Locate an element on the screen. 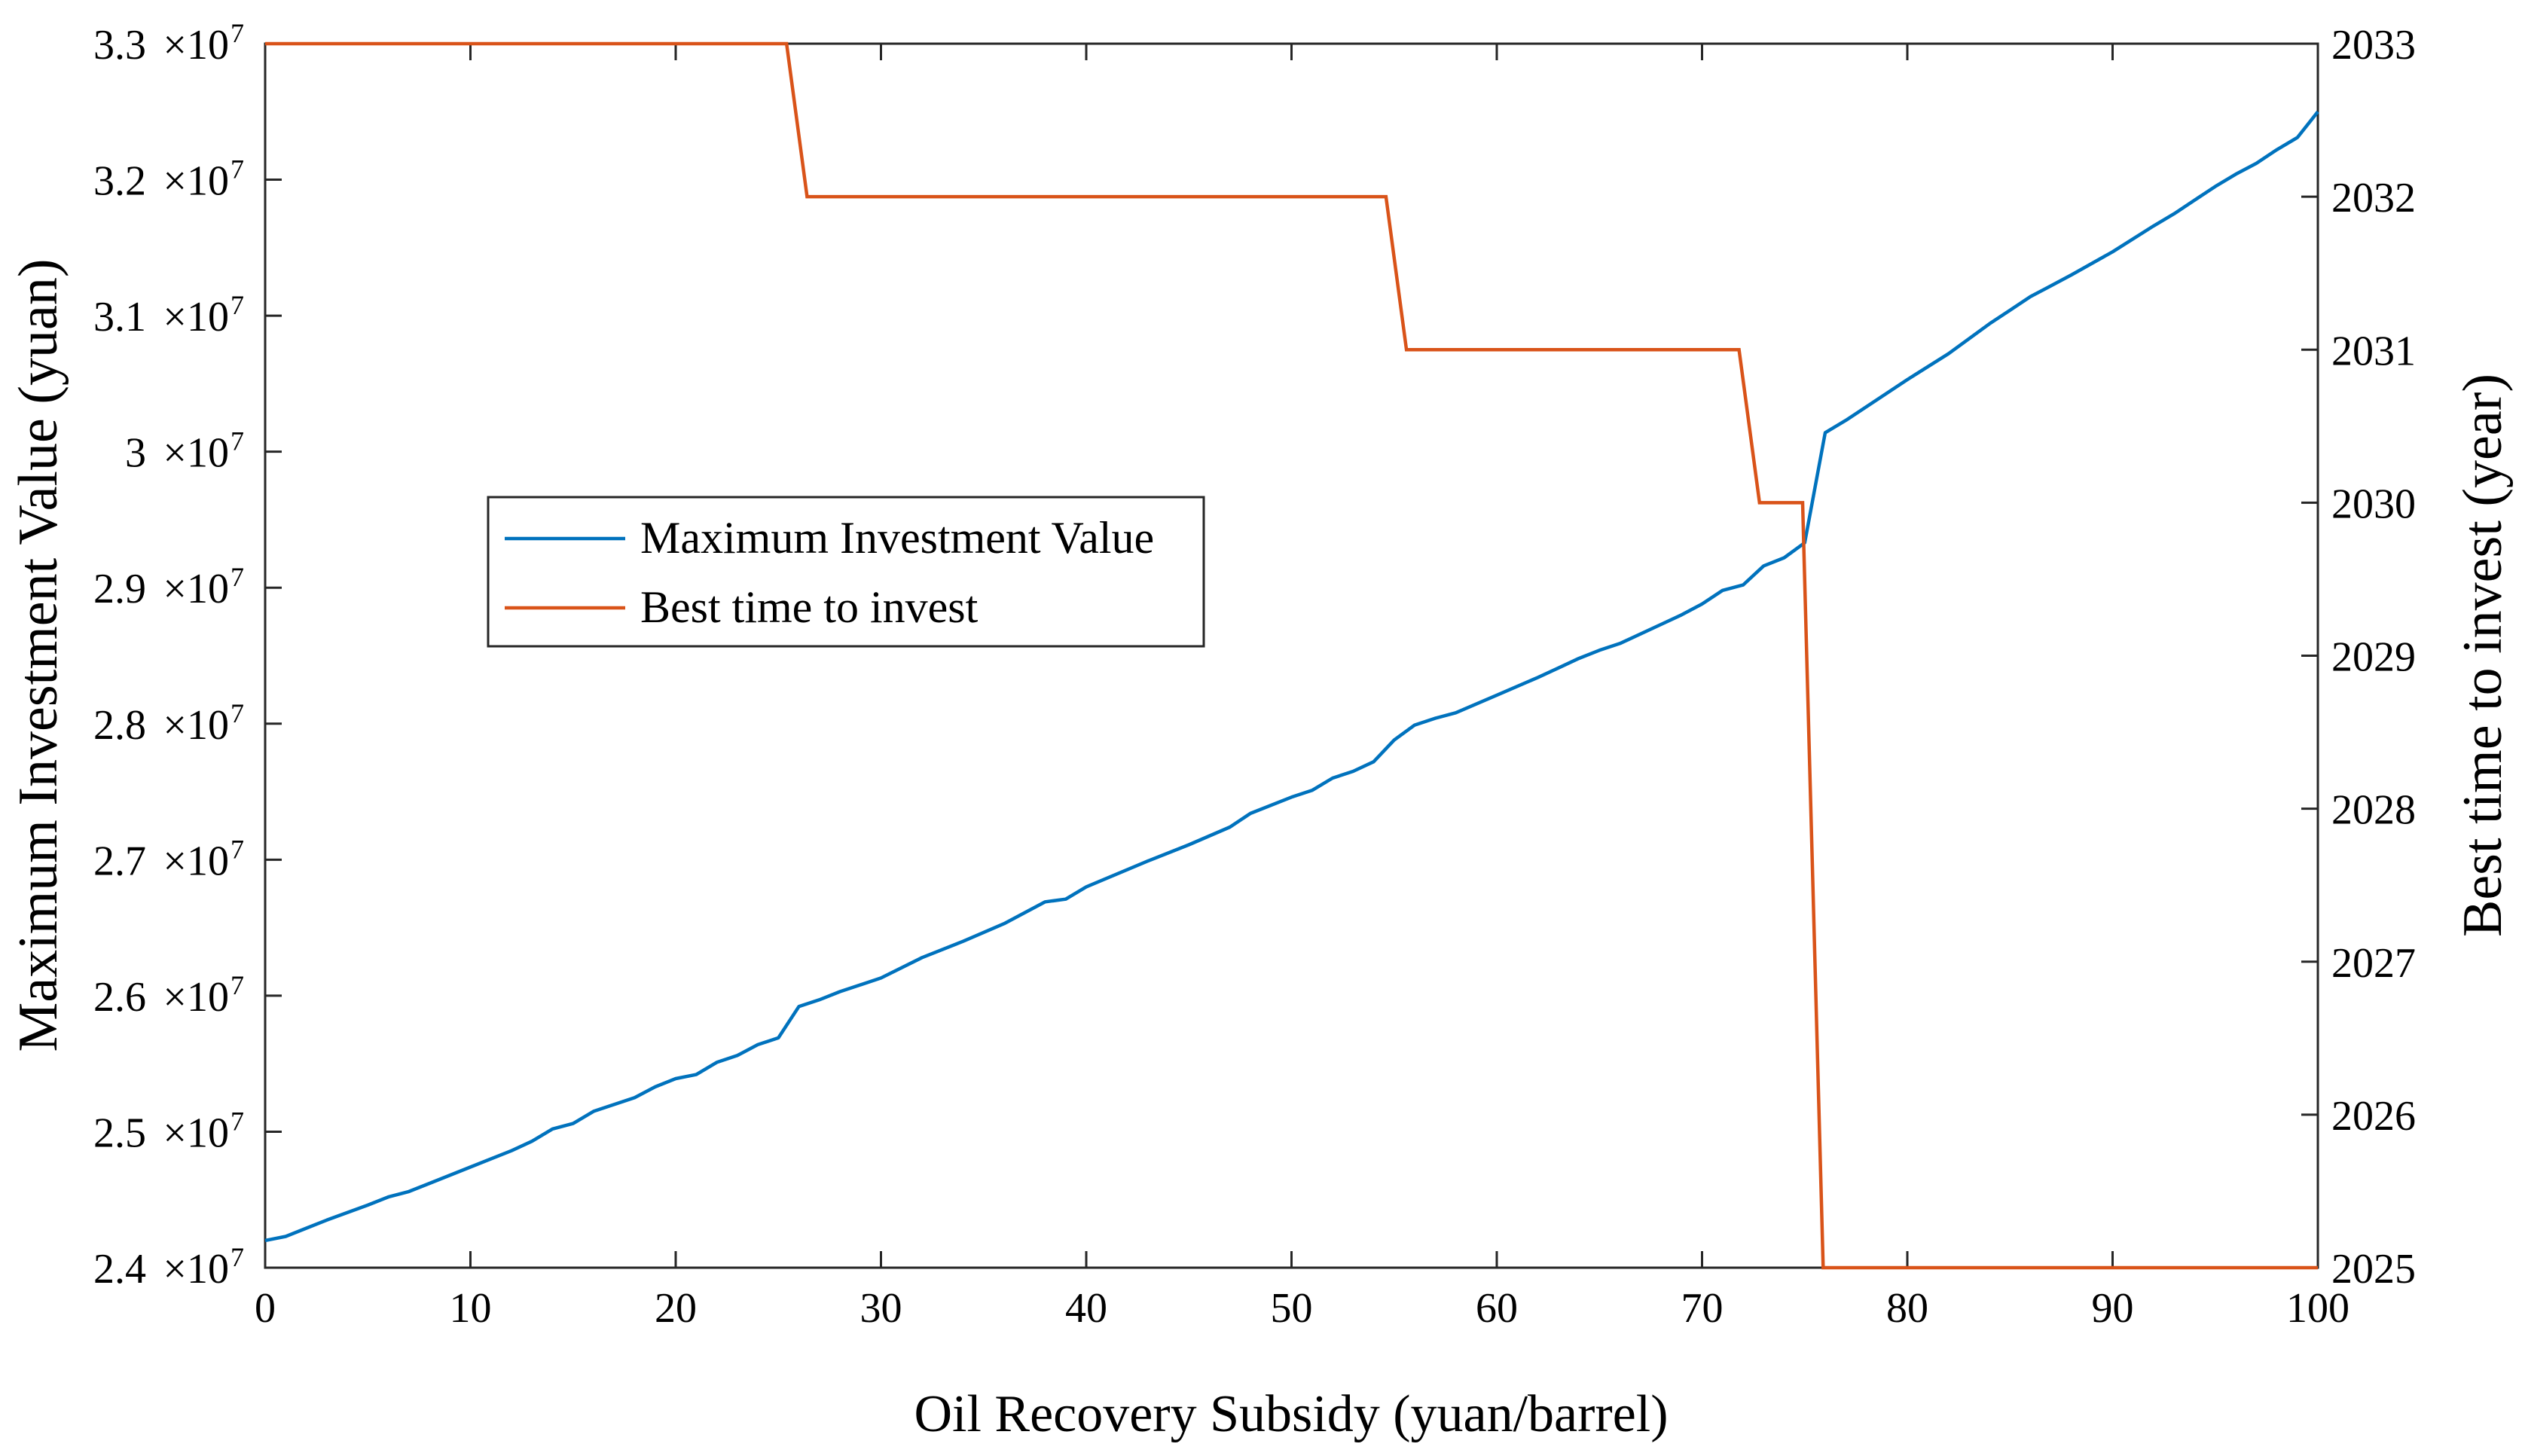  y-tick-label: 7×10 2.7 is located at coordinates (168, 859).